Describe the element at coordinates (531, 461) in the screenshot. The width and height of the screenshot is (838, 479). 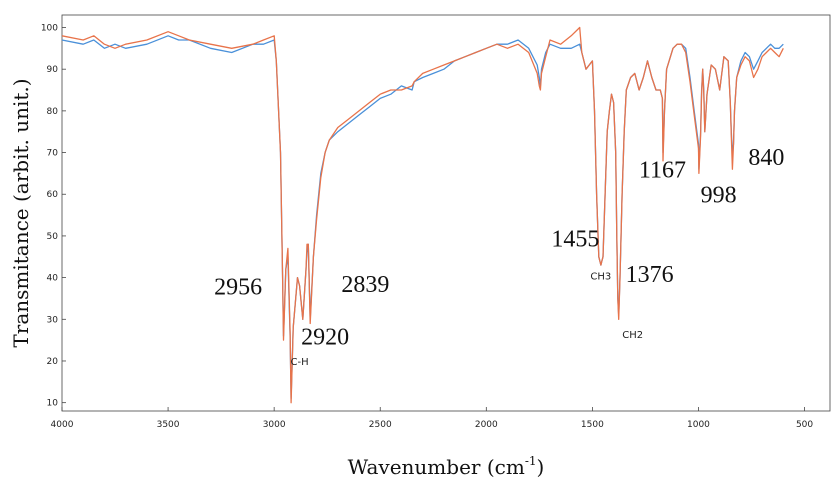
I see `x-axis-title-superscript: -1` at that location.